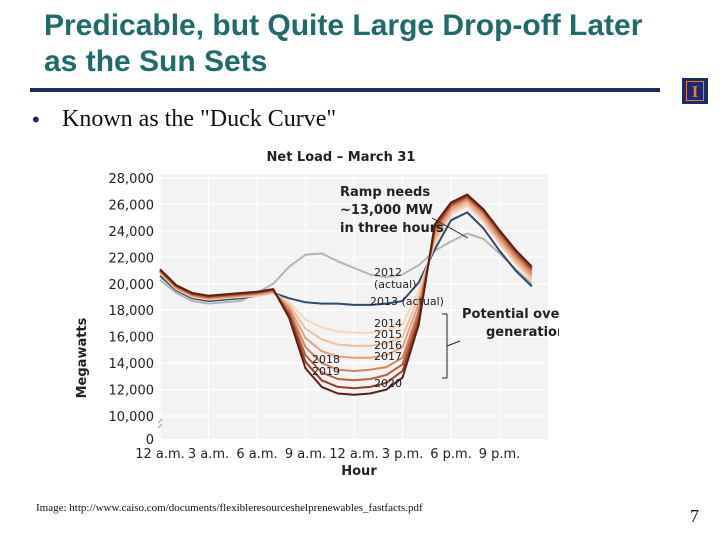 This screenshot has width=720, height=540. Describe the element at coordinates (208, 454) in the screenshot. I see `x-tick-label: 3 a.m.` at that location.